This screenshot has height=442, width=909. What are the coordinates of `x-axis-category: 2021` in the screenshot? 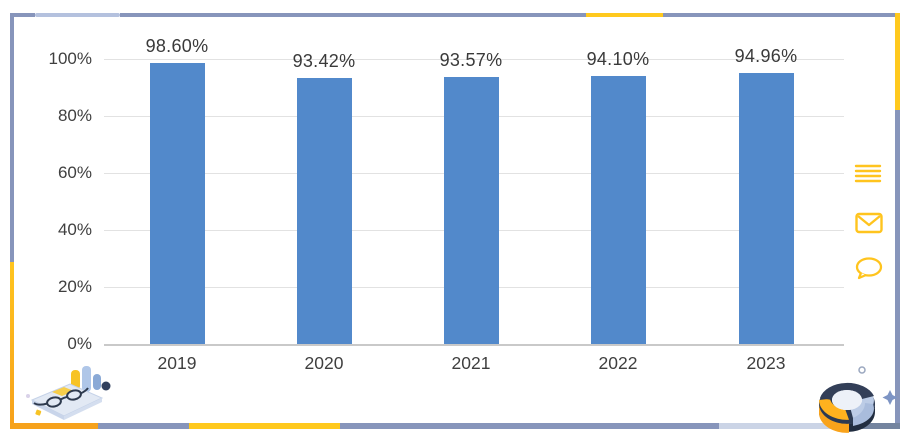 It's located at (471, 363).